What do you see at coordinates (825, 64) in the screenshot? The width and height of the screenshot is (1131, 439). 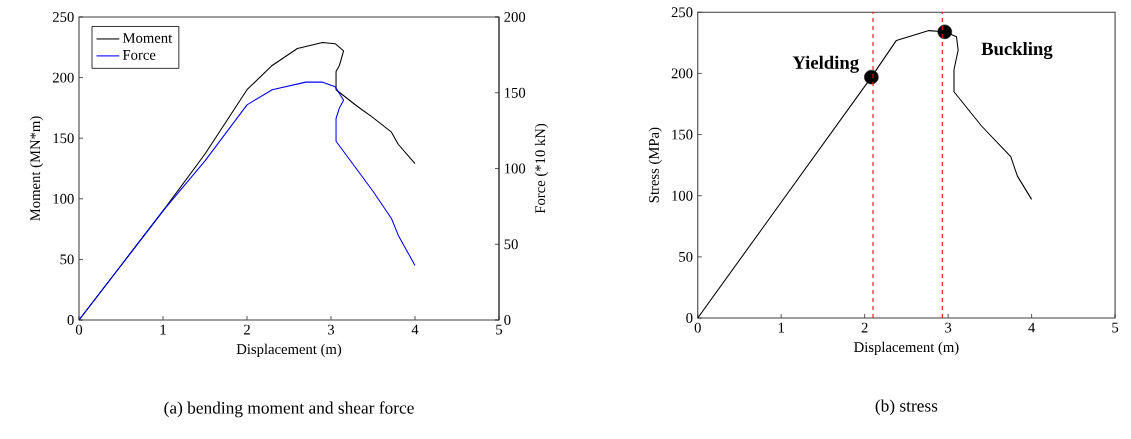 I see `annotation: Yielding` at bounding box center [825, 64].